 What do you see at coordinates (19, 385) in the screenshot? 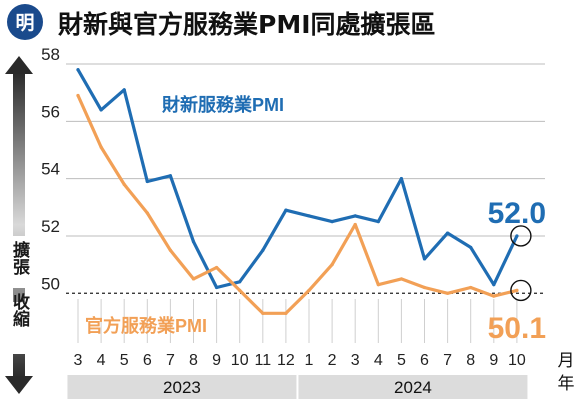
I see `arrow-down-icon` at bounding box center [19, 385].